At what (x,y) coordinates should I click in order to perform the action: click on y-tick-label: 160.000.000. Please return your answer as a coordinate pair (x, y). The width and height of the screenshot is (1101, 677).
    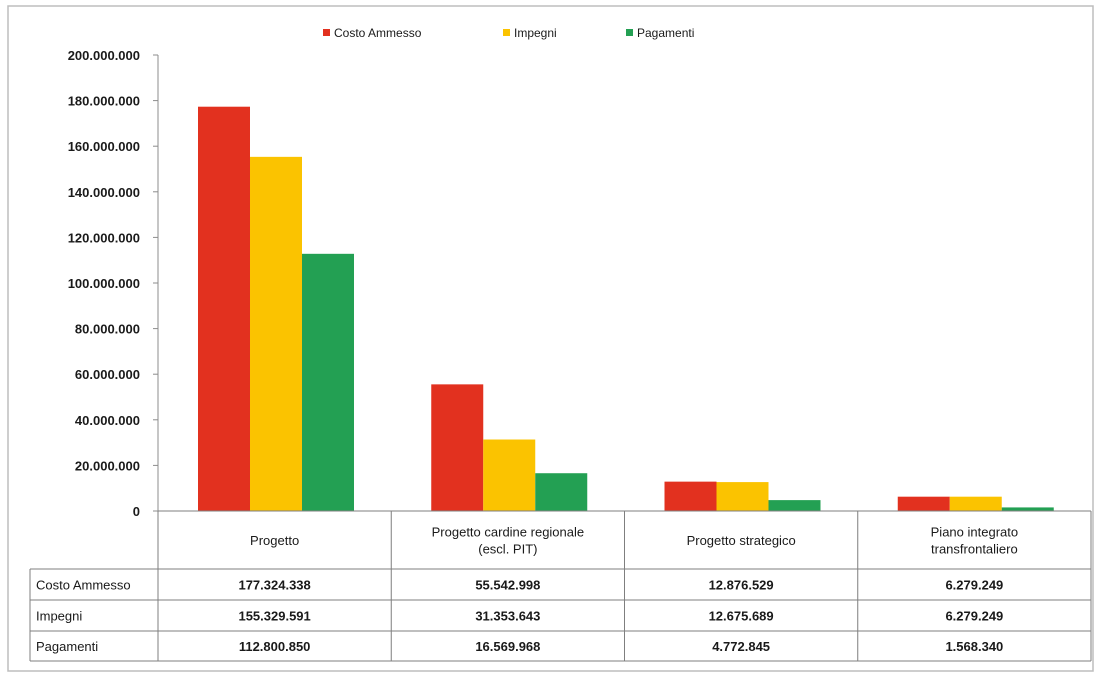
    Looking at the image, I should click on (104, 146).